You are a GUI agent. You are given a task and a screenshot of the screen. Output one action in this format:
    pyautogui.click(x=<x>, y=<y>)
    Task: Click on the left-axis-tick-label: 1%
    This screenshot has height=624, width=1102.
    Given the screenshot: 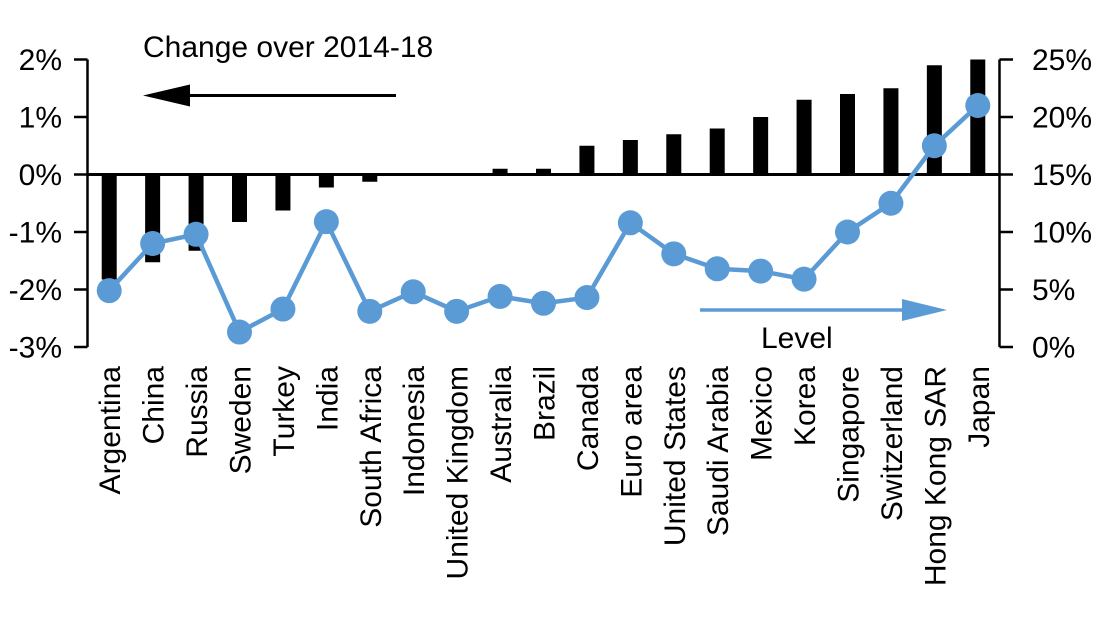 What is the action you would take?
    pyautogui.click(x=40, y=118)
    